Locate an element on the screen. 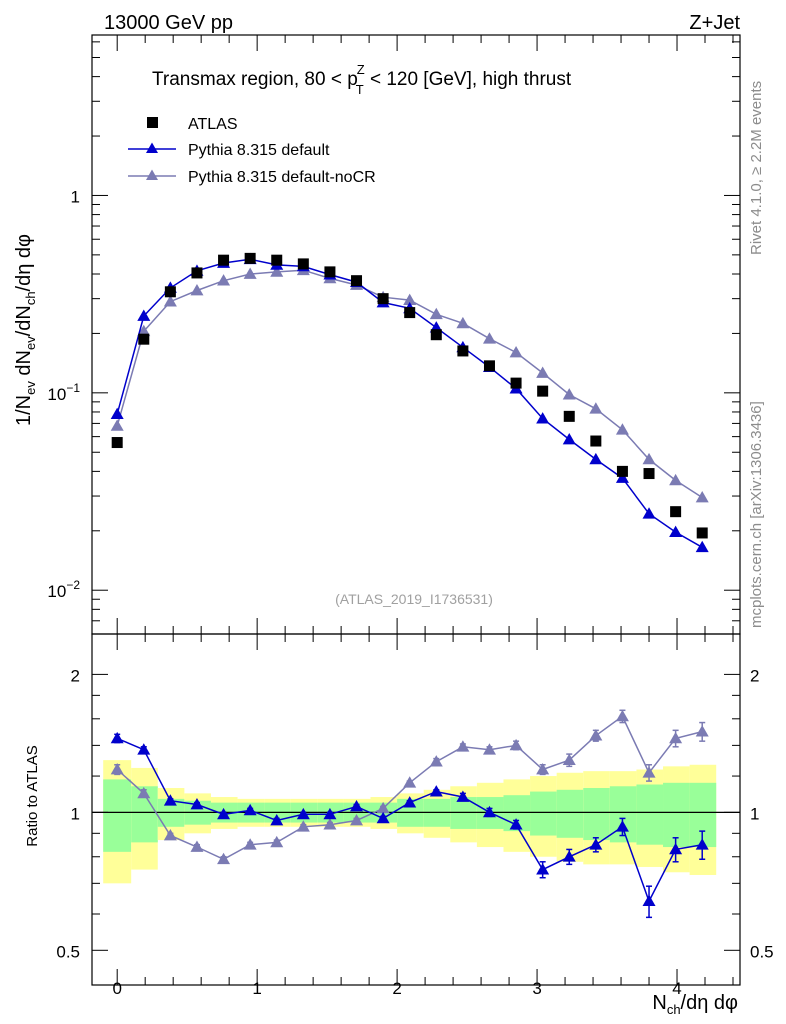 Image resolution: width=786 pixels, height=1024 pixels. x-axis-label-main: N is located at coordinates (659, 1003).